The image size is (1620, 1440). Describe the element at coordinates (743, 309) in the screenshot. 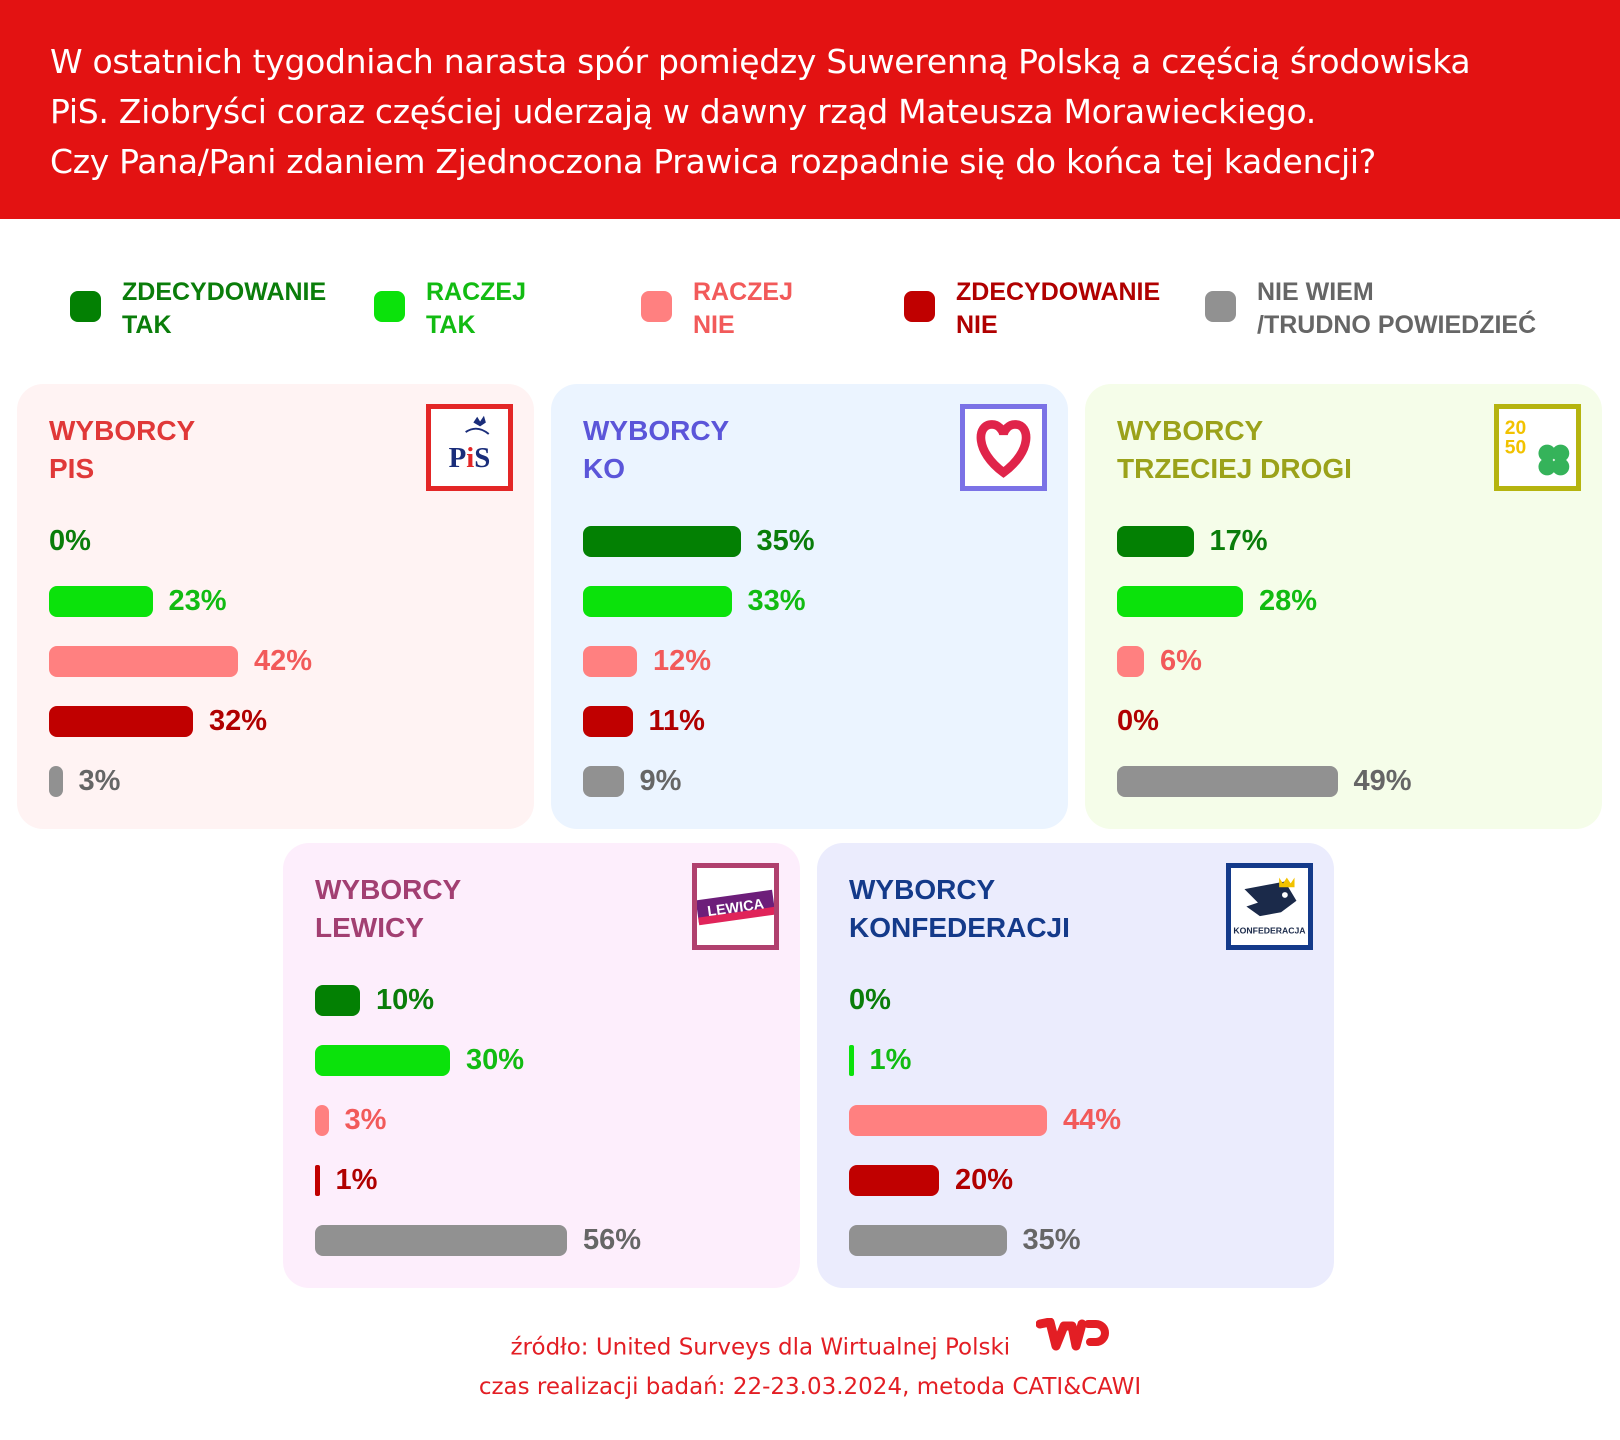

I see `legend-label: RACZEJ NIE` at that location.